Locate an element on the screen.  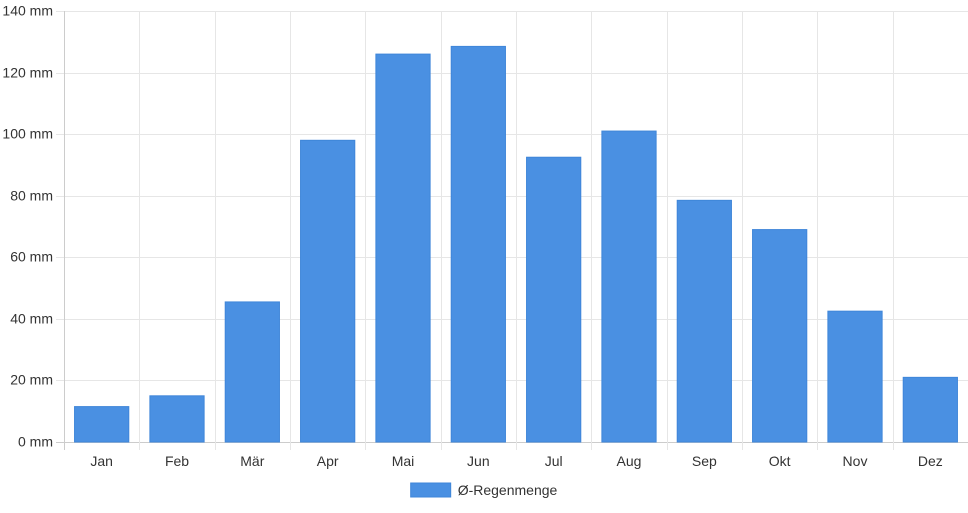
y-tick-label: 40 mm is located at coordinates (31, 319).